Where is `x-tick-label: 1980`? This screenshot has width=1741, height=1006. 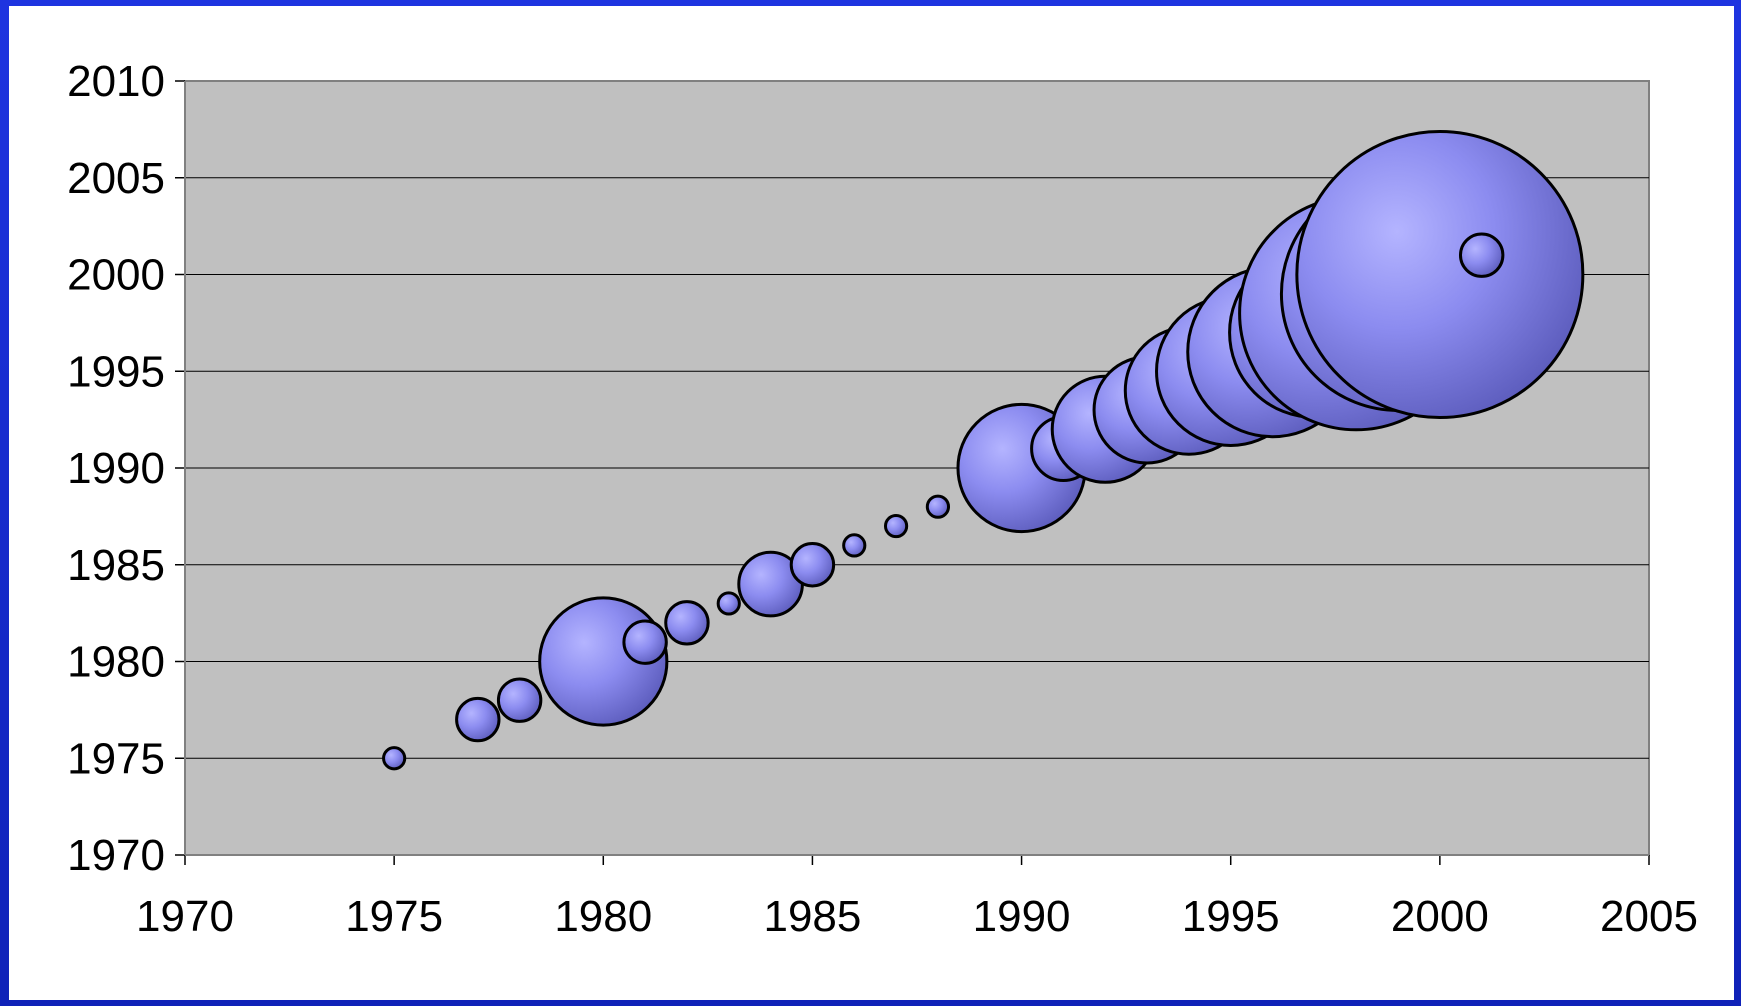
x-tick-label: 1980 is located at coordinates (603, 916).